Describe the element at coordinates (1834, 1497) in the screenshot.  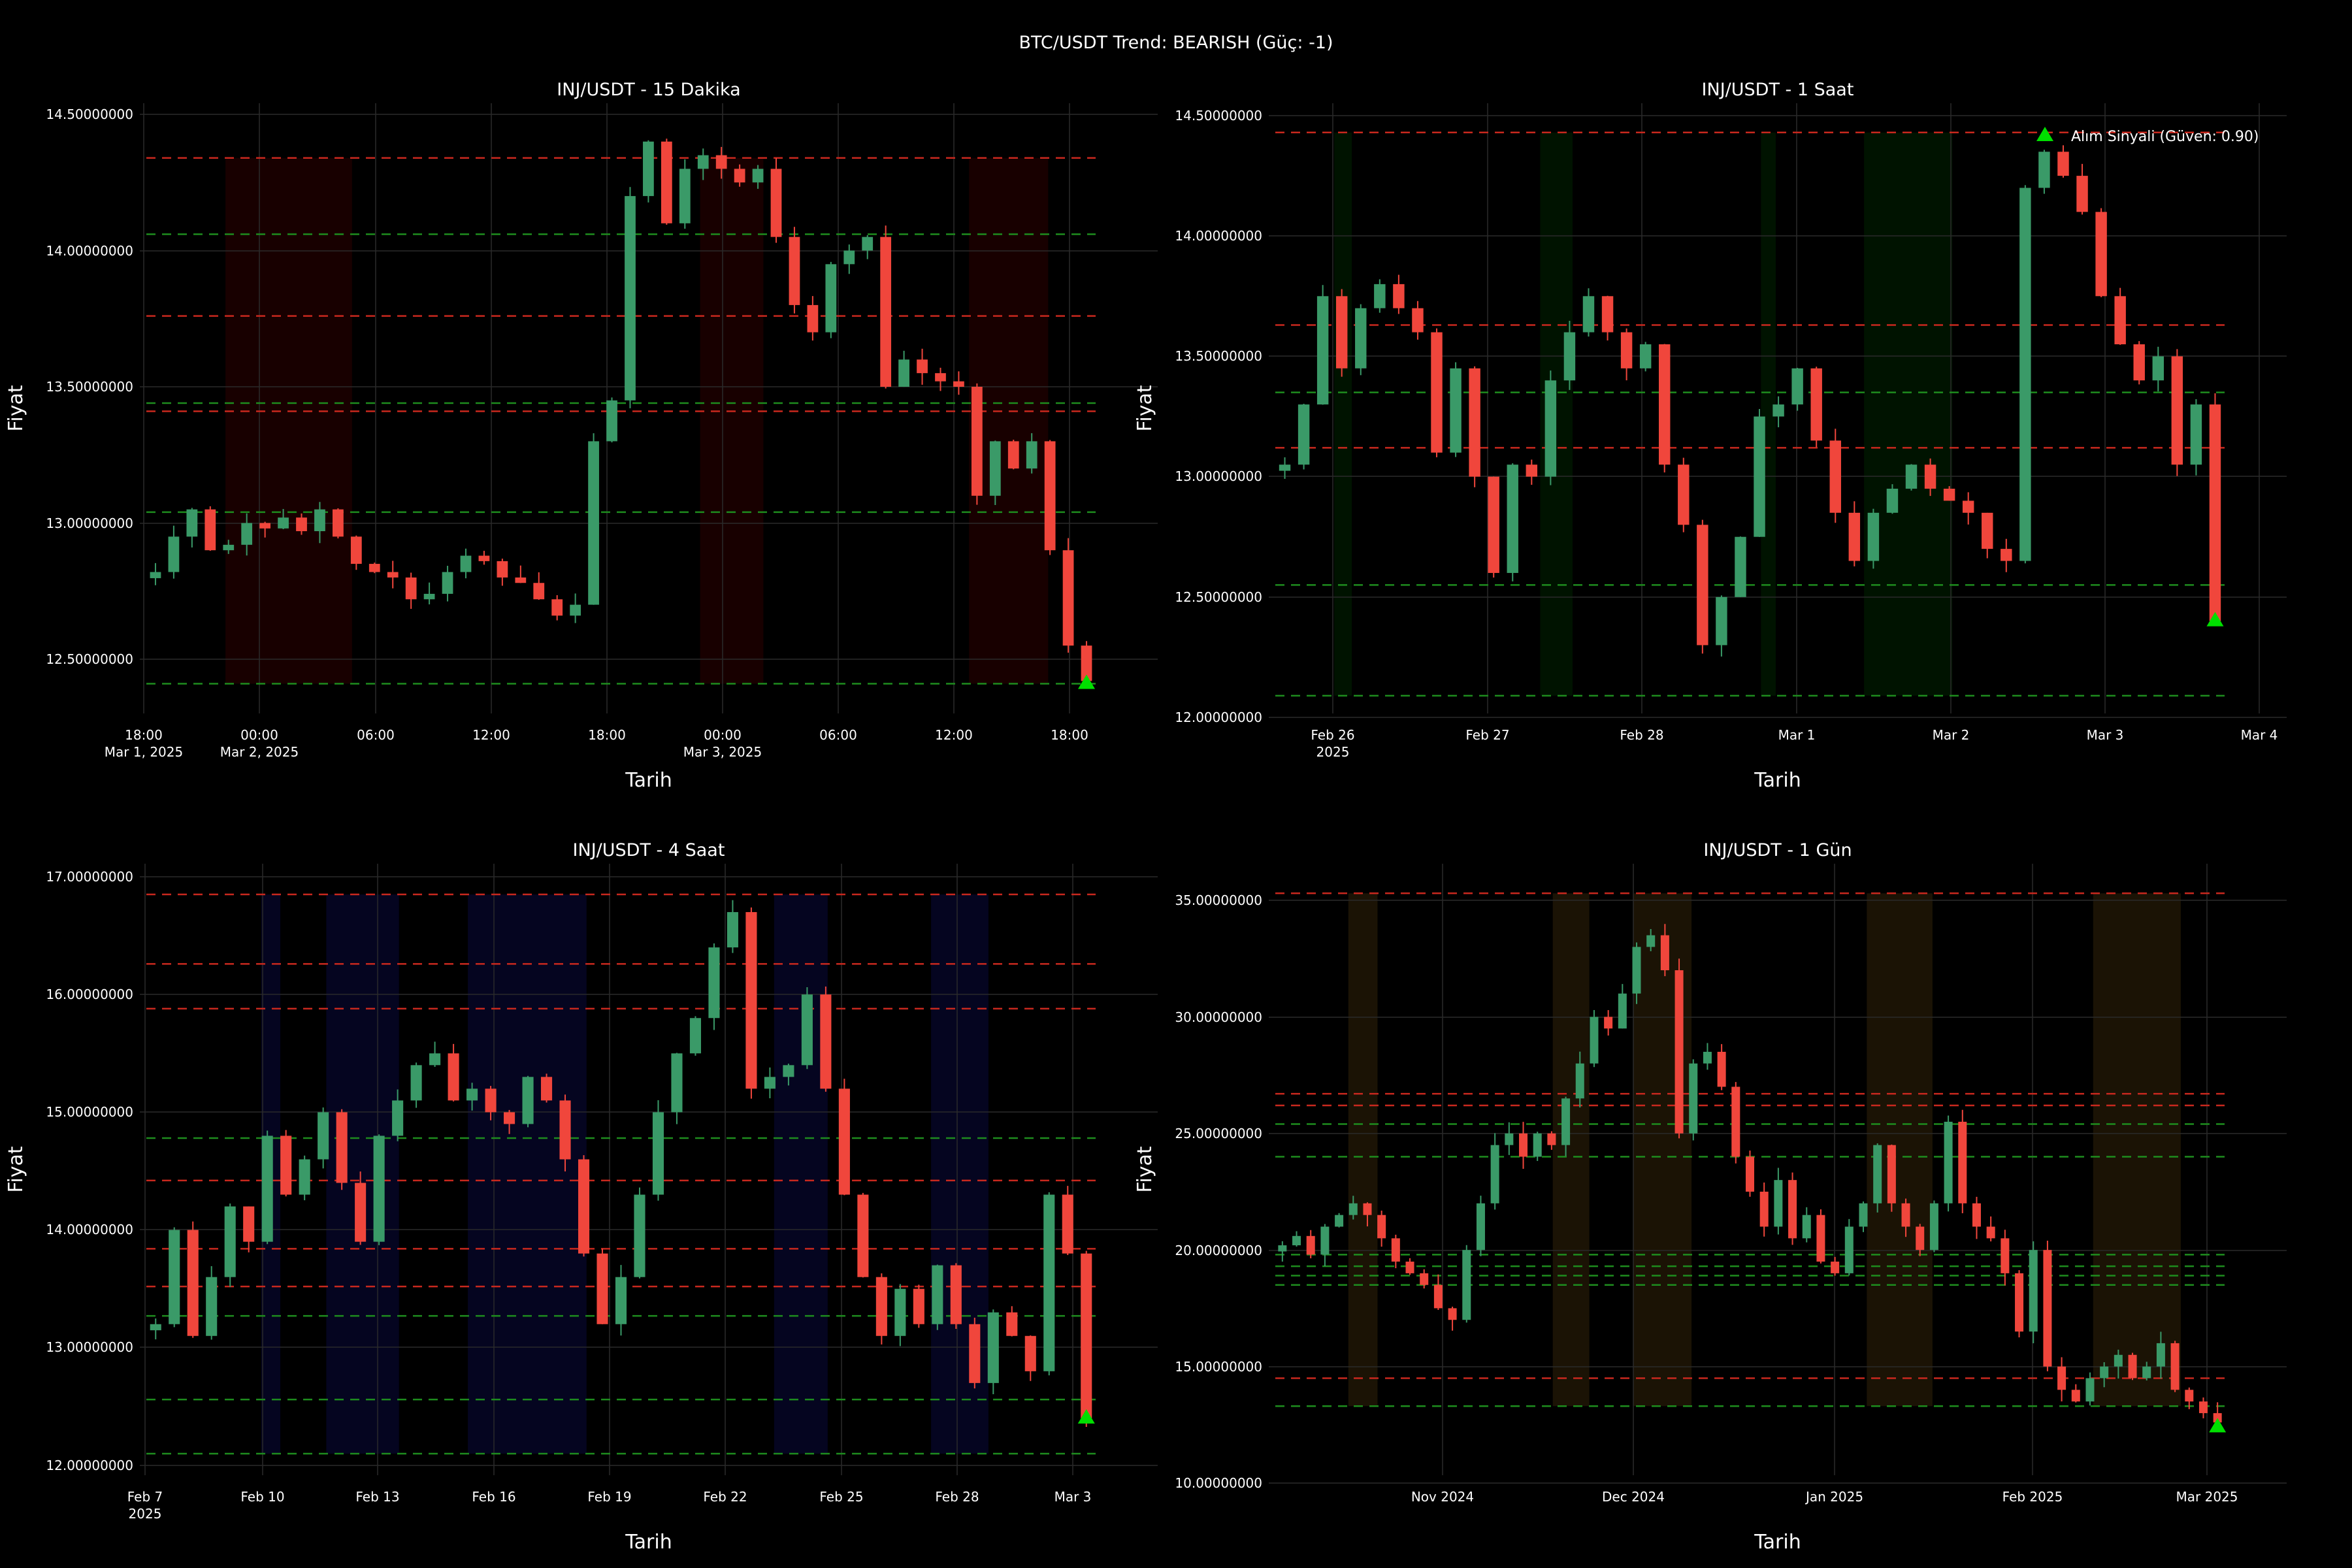
I see `x-tick-label: Jan 2025` at that location.